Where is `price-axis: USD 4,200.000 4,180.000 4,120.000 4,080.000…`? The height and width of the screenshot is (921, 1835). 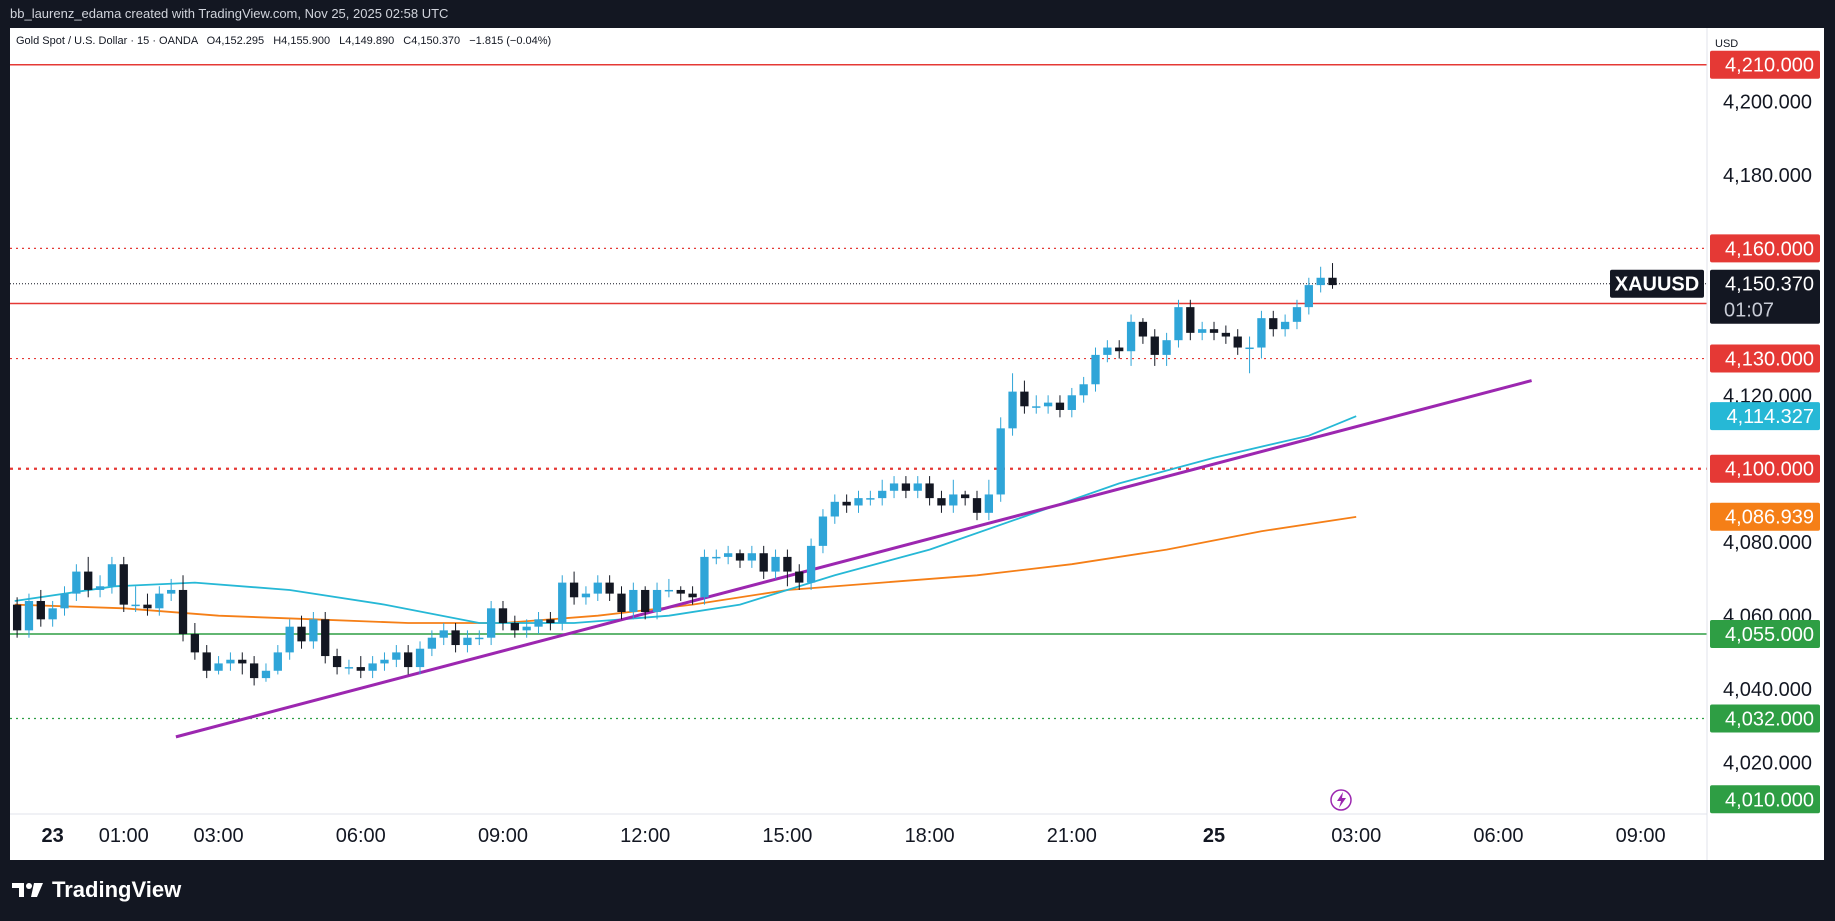
price-axis: USD 4,200.000 4,180.000 4,120.000 4,080.000… is located at coordinates (1715, 444).